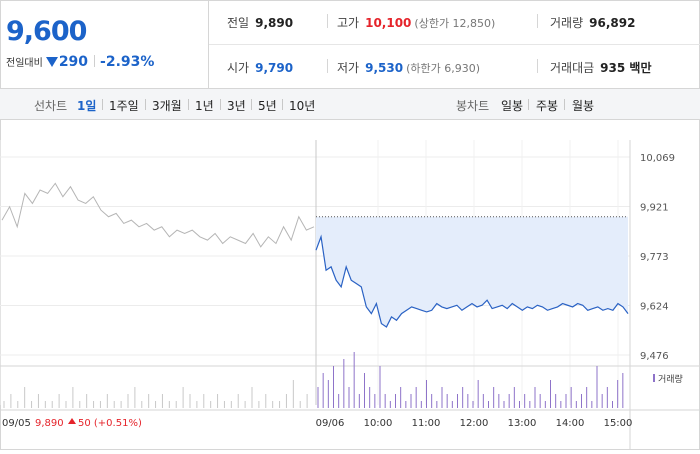  What do you see at coordinates (302, 106) in the screenshot?
I see `period-10y: 10년` at bounding box center [302, 106].